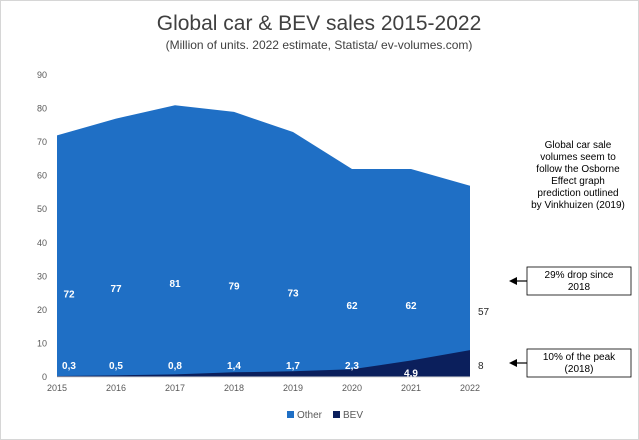 Image resolution: width=639 pixels, height=440 pixels. What do you see at coordinates (175, 284) in the screenshot?
I see `data-label-other: 81` at bounding box center [175, 284].